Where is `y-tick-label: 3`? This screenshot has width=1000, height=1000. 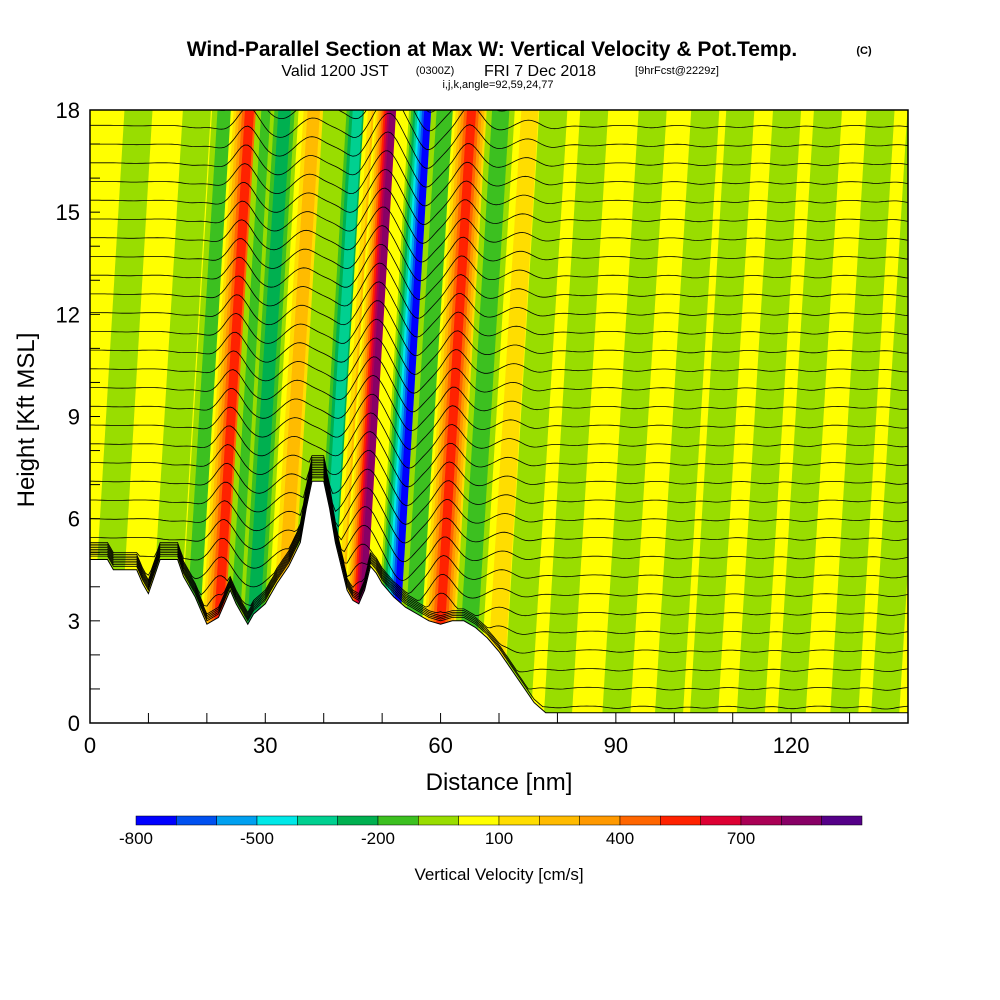
y-tick-label: 3 is located at coordinates (74, 621).